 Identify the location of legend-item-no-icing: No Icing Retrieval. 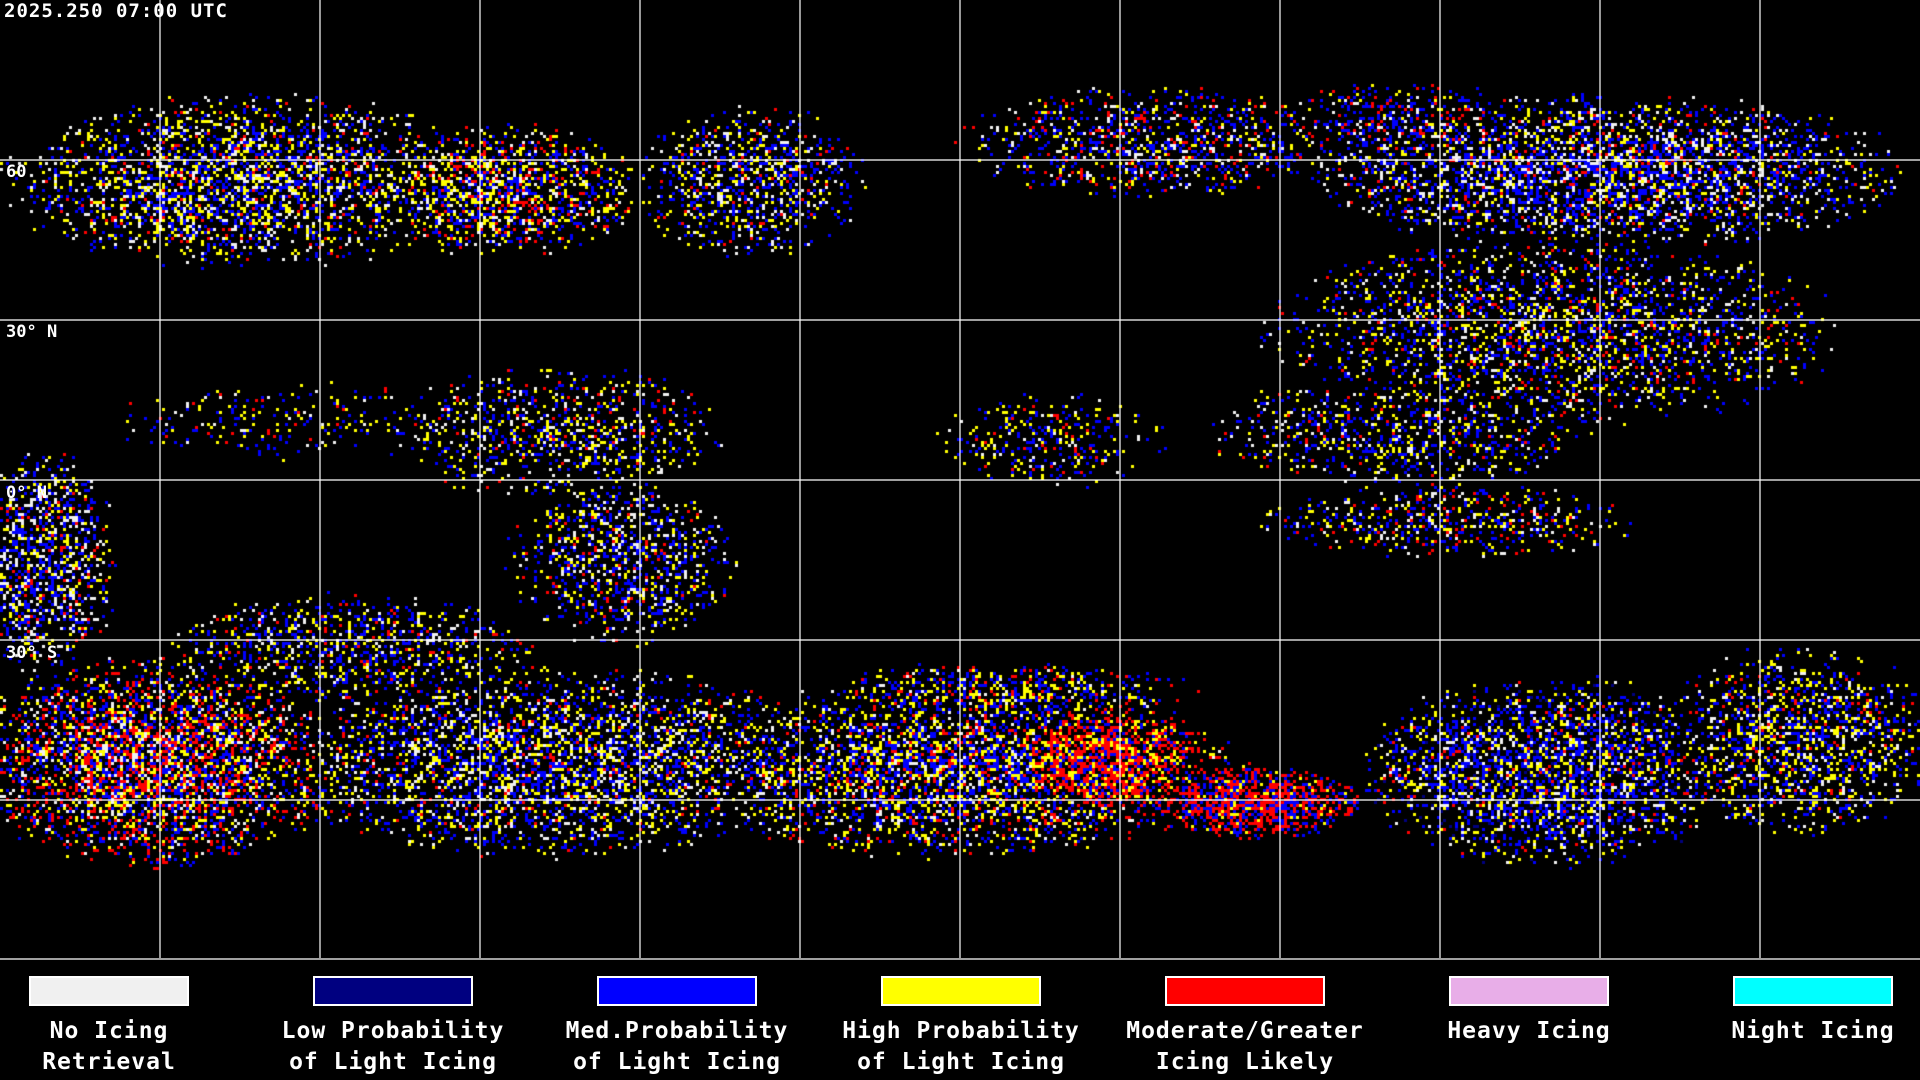
(125, 1026).